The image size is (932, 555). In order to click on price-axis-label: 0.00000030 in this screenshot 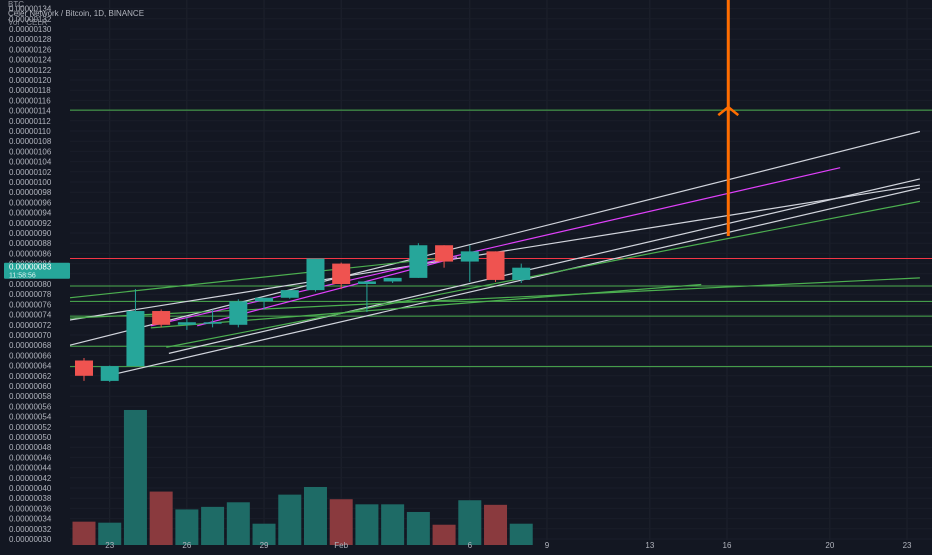, I will do `click(30, 539)`.